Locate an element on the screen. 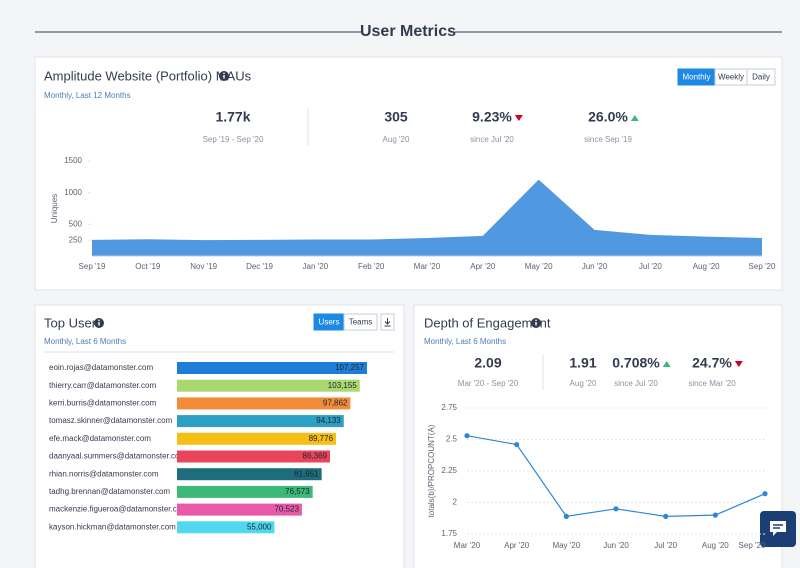 This screenshot has height=568, width=800. x-tick-label: Feb '20 is located at coordinates (371, 266).